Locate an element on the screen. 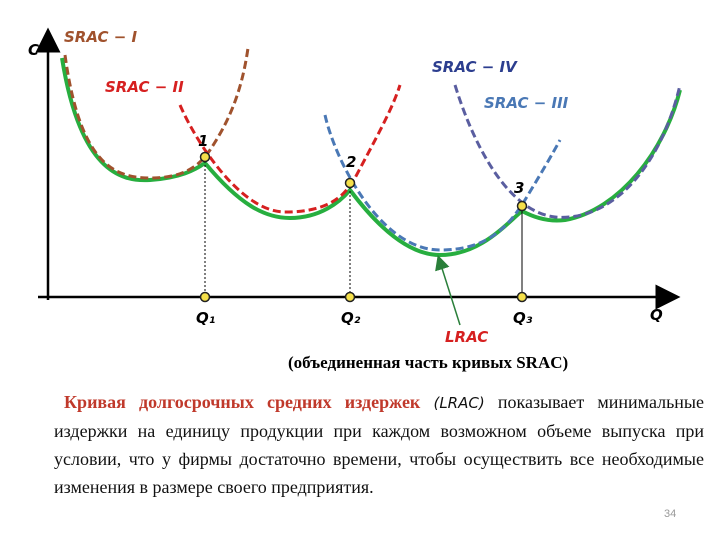  srac-3-curve is located at coordinates (442, 183).